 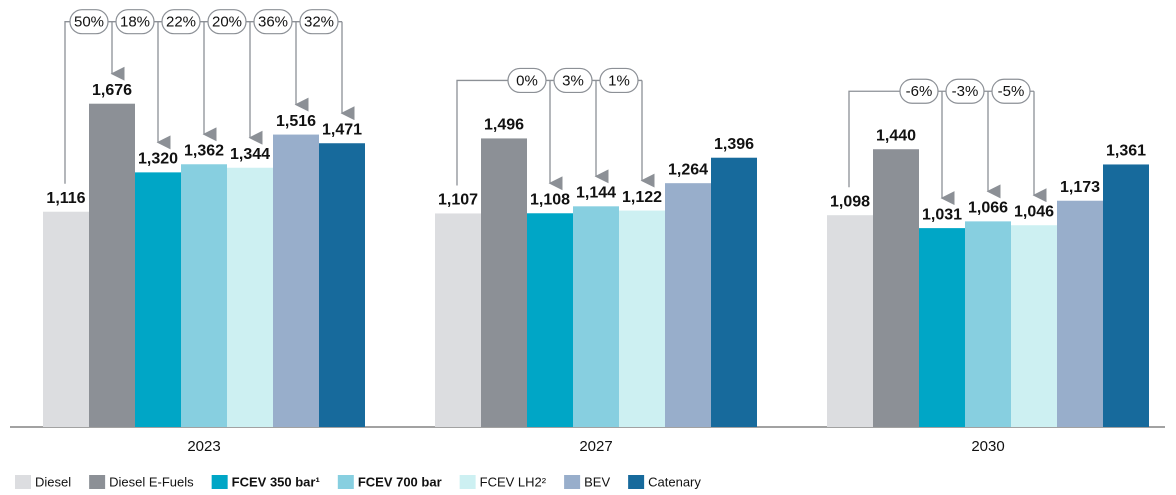 I want to click on legend-label: FCEV 350 bar¹, so click(x=276, y=481).